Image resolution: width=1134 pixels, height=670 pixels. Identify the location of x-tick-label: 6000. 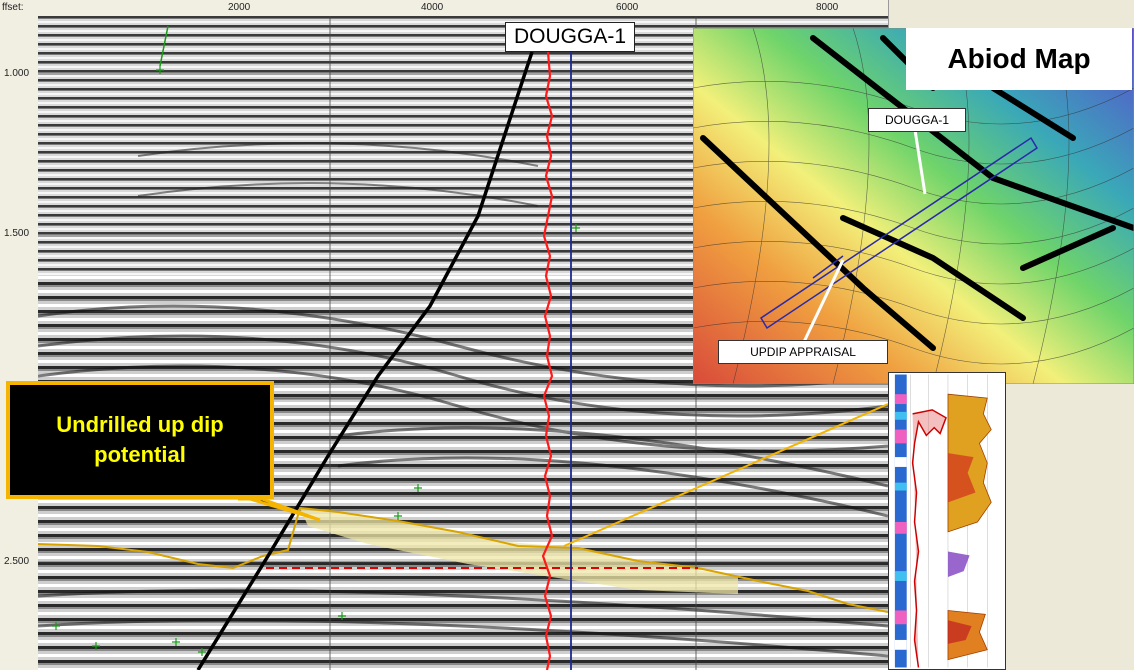
(627, 7).